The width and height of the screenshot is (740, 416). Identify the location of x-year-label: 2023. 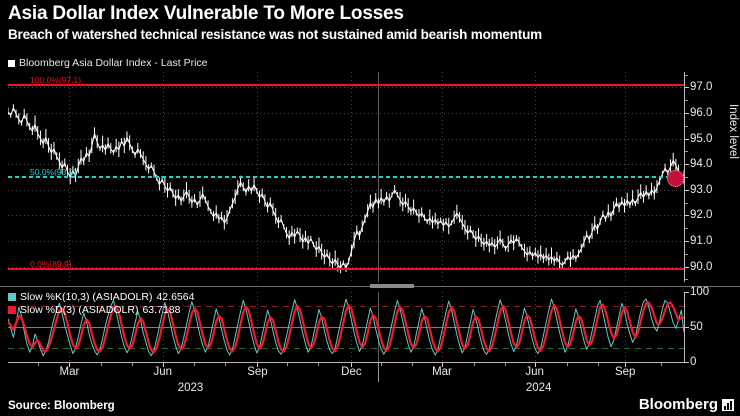
(190, 388).